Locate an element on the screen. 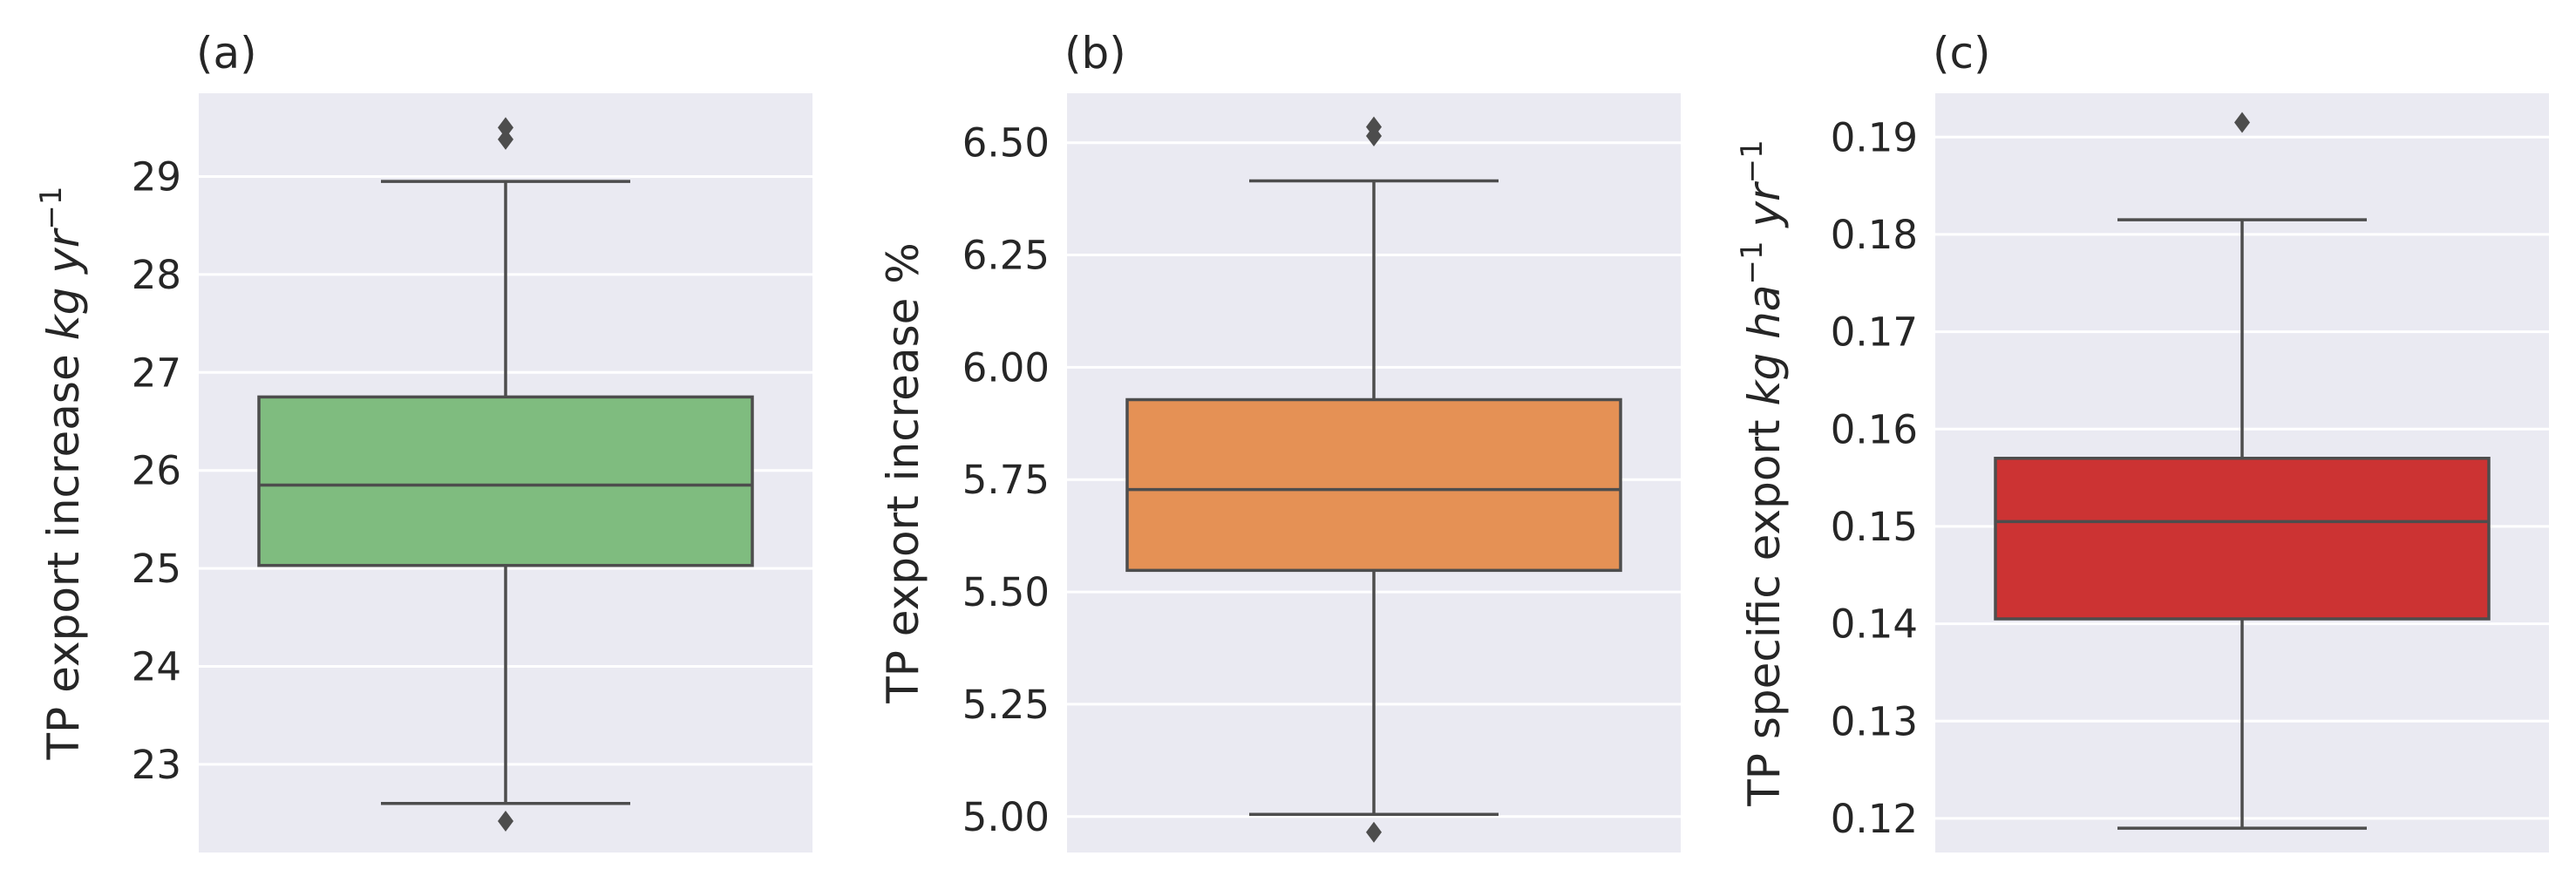  y-axis-label-text: TP export increase is located at coordinates (63, 550).